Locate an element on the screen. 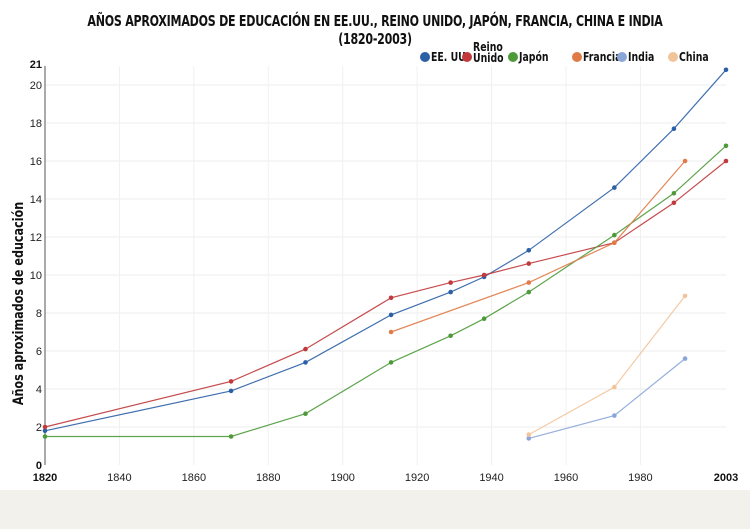 This screenshot has width=750, height=529. legend-label: Reino Unido is located at coordinates (488, 52).